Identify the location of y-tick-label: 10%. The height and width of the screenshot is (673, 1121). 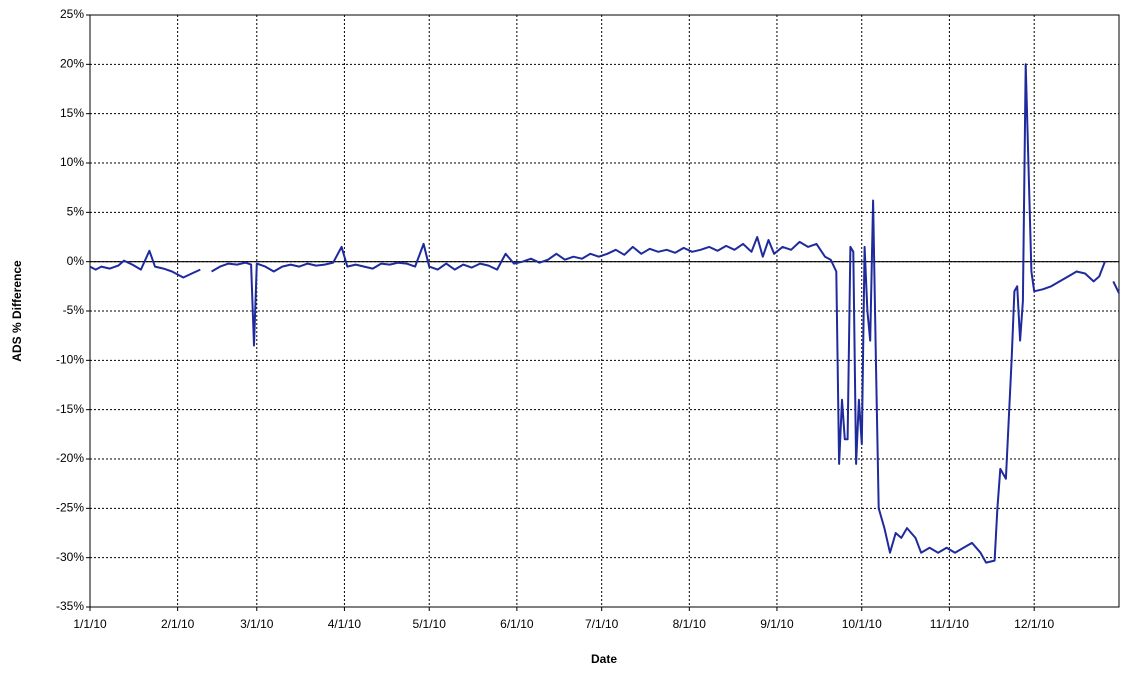
(72, 162).